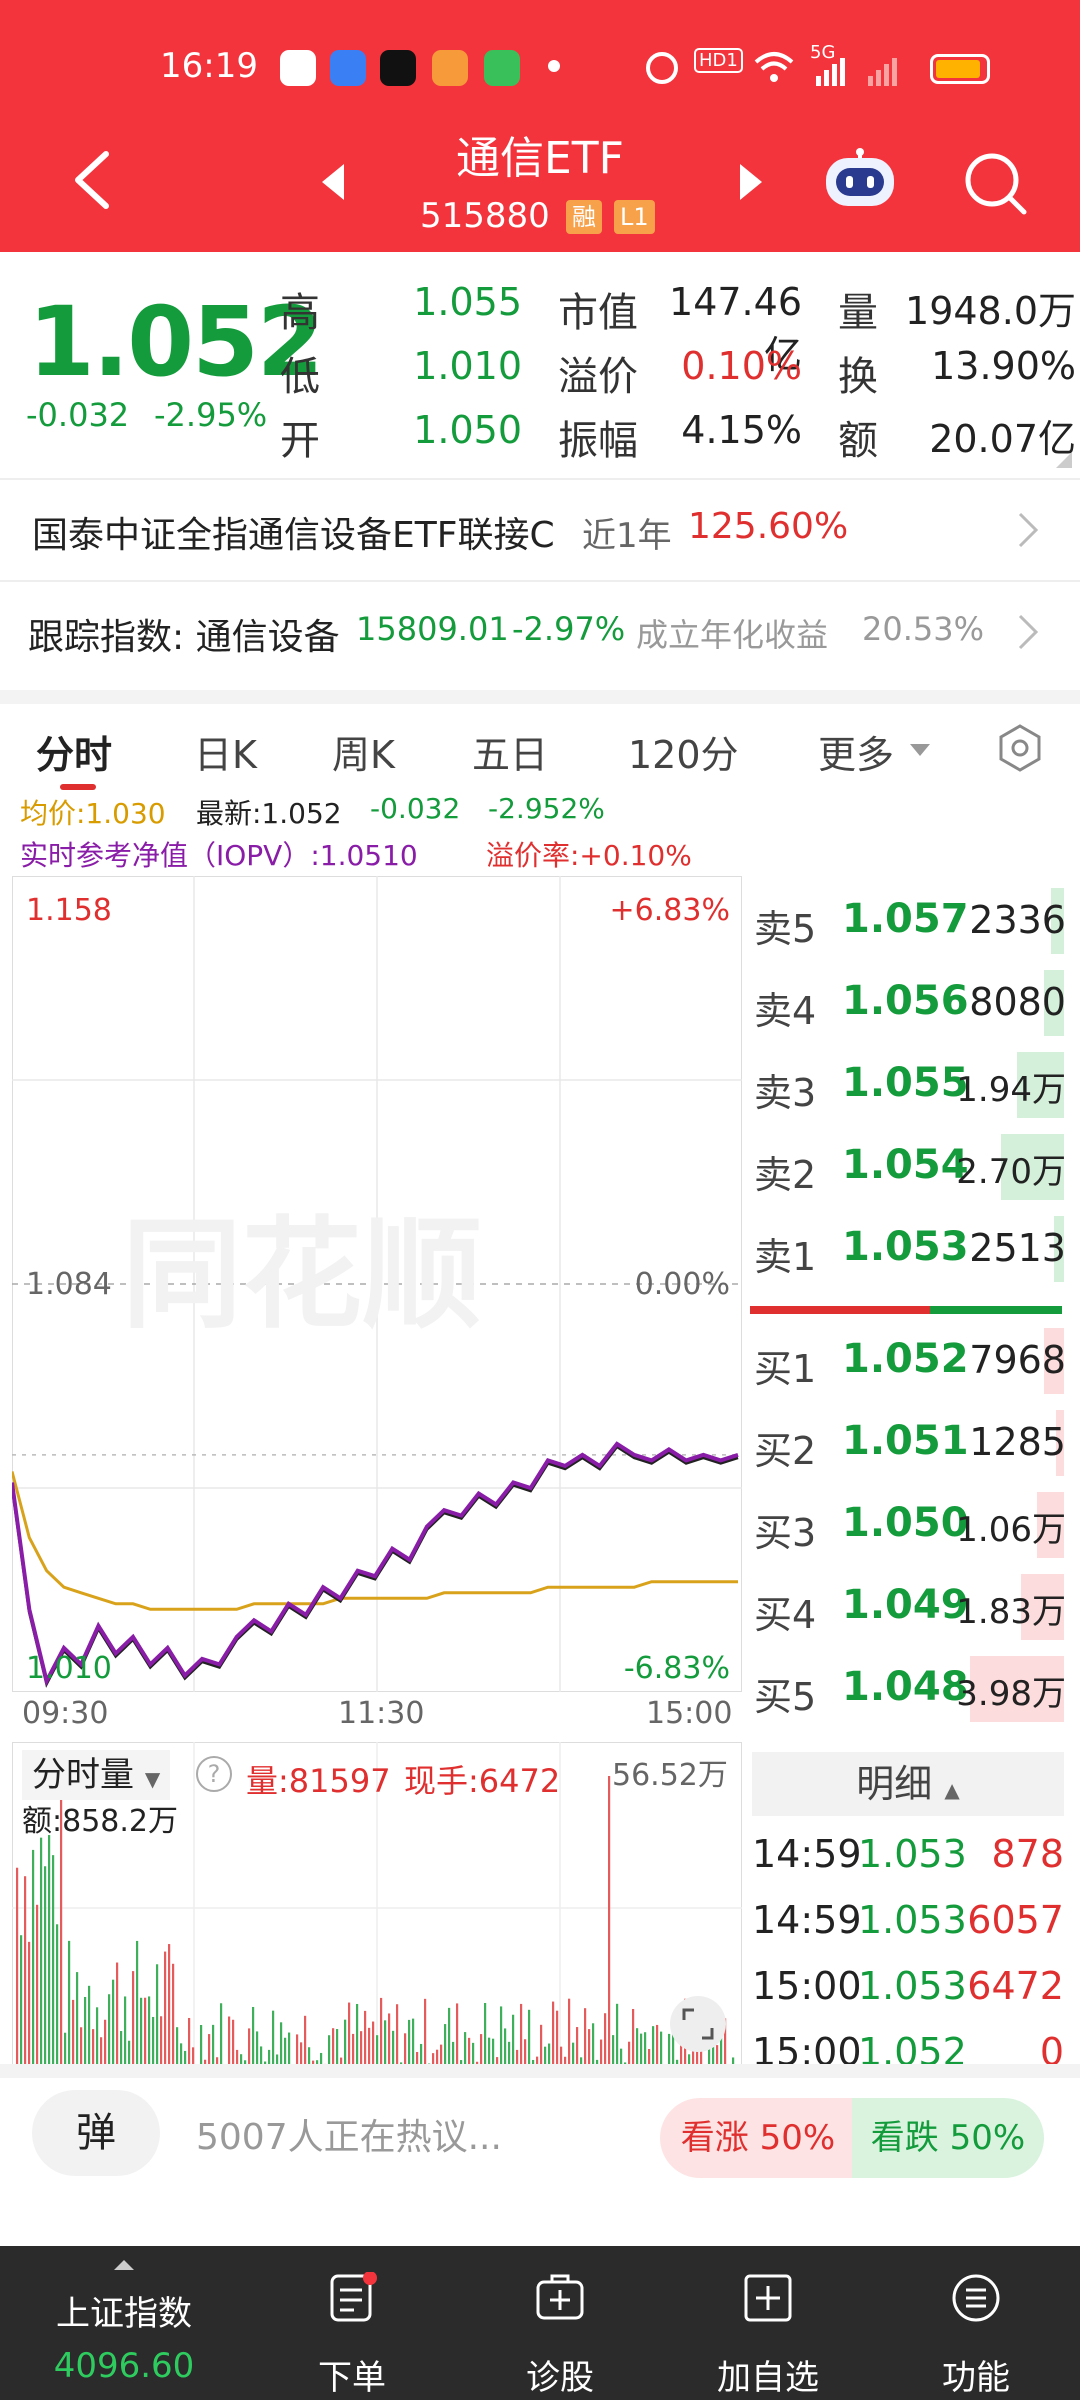 This screenshot has width=1080, height=2400. Describe the element at coordinates (540, 632) in the screenshot. I see `tracking-index-row: 跟踪指数: 通信设备 15809.01 -2.97% 成立年化收益 20.53%` at that location.